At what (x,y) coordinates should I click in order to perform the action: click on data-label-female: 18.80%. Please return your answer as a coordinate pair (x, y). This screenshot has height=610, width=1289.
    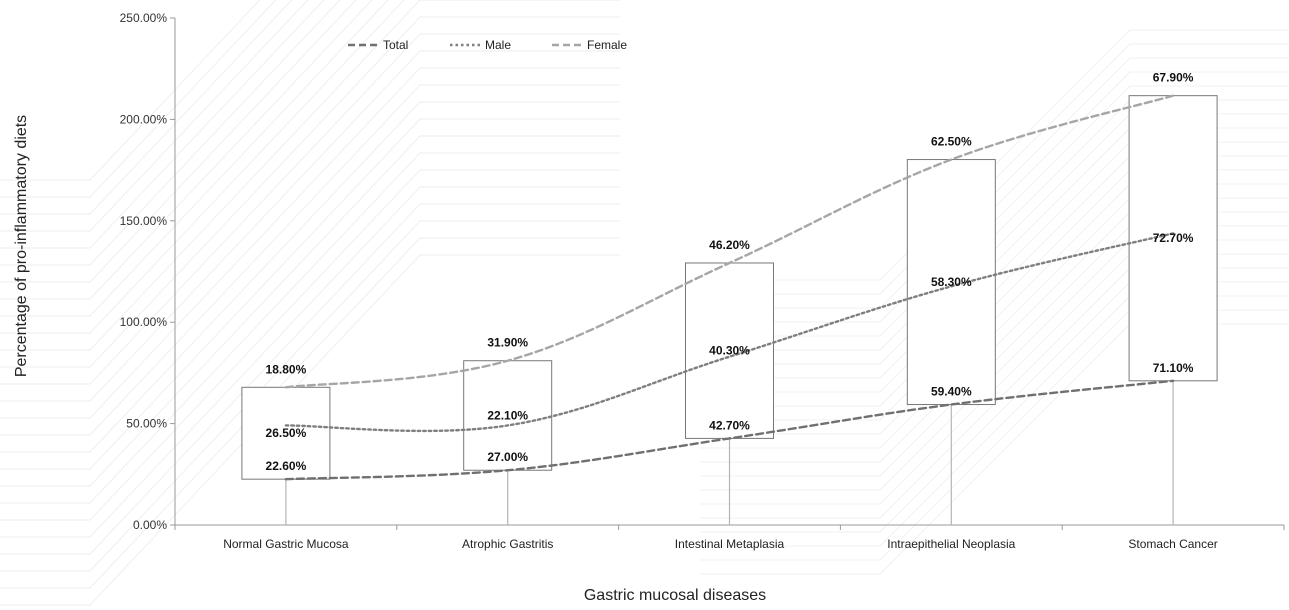
    Looking at the image, I should click on (286, 369).